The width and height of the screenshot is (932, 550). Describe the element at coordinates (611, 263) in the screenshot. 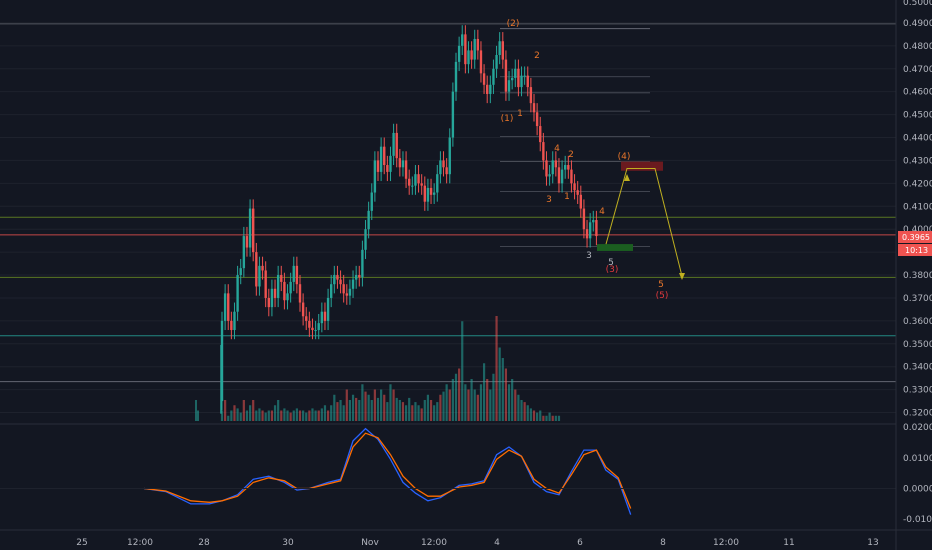

I see `wave-label: 5` at that location.